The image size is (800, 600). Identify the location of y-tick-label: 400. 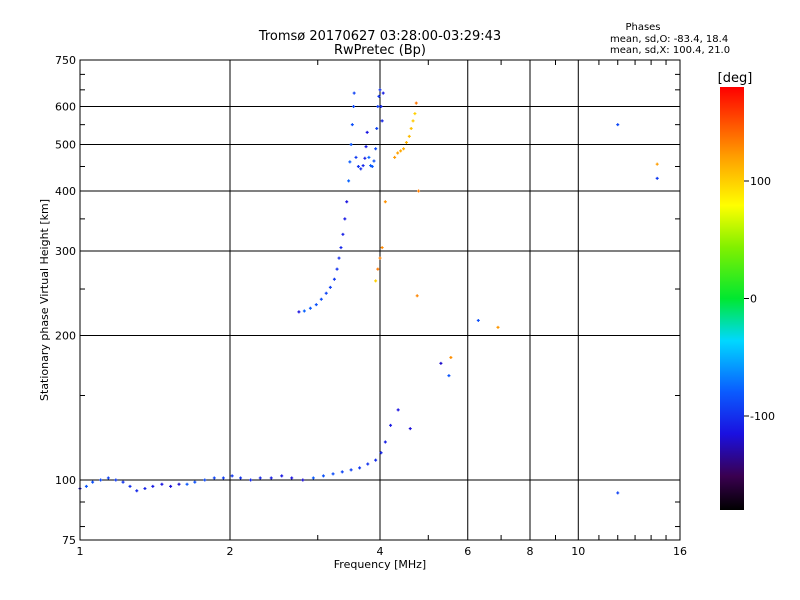
(65, 191).